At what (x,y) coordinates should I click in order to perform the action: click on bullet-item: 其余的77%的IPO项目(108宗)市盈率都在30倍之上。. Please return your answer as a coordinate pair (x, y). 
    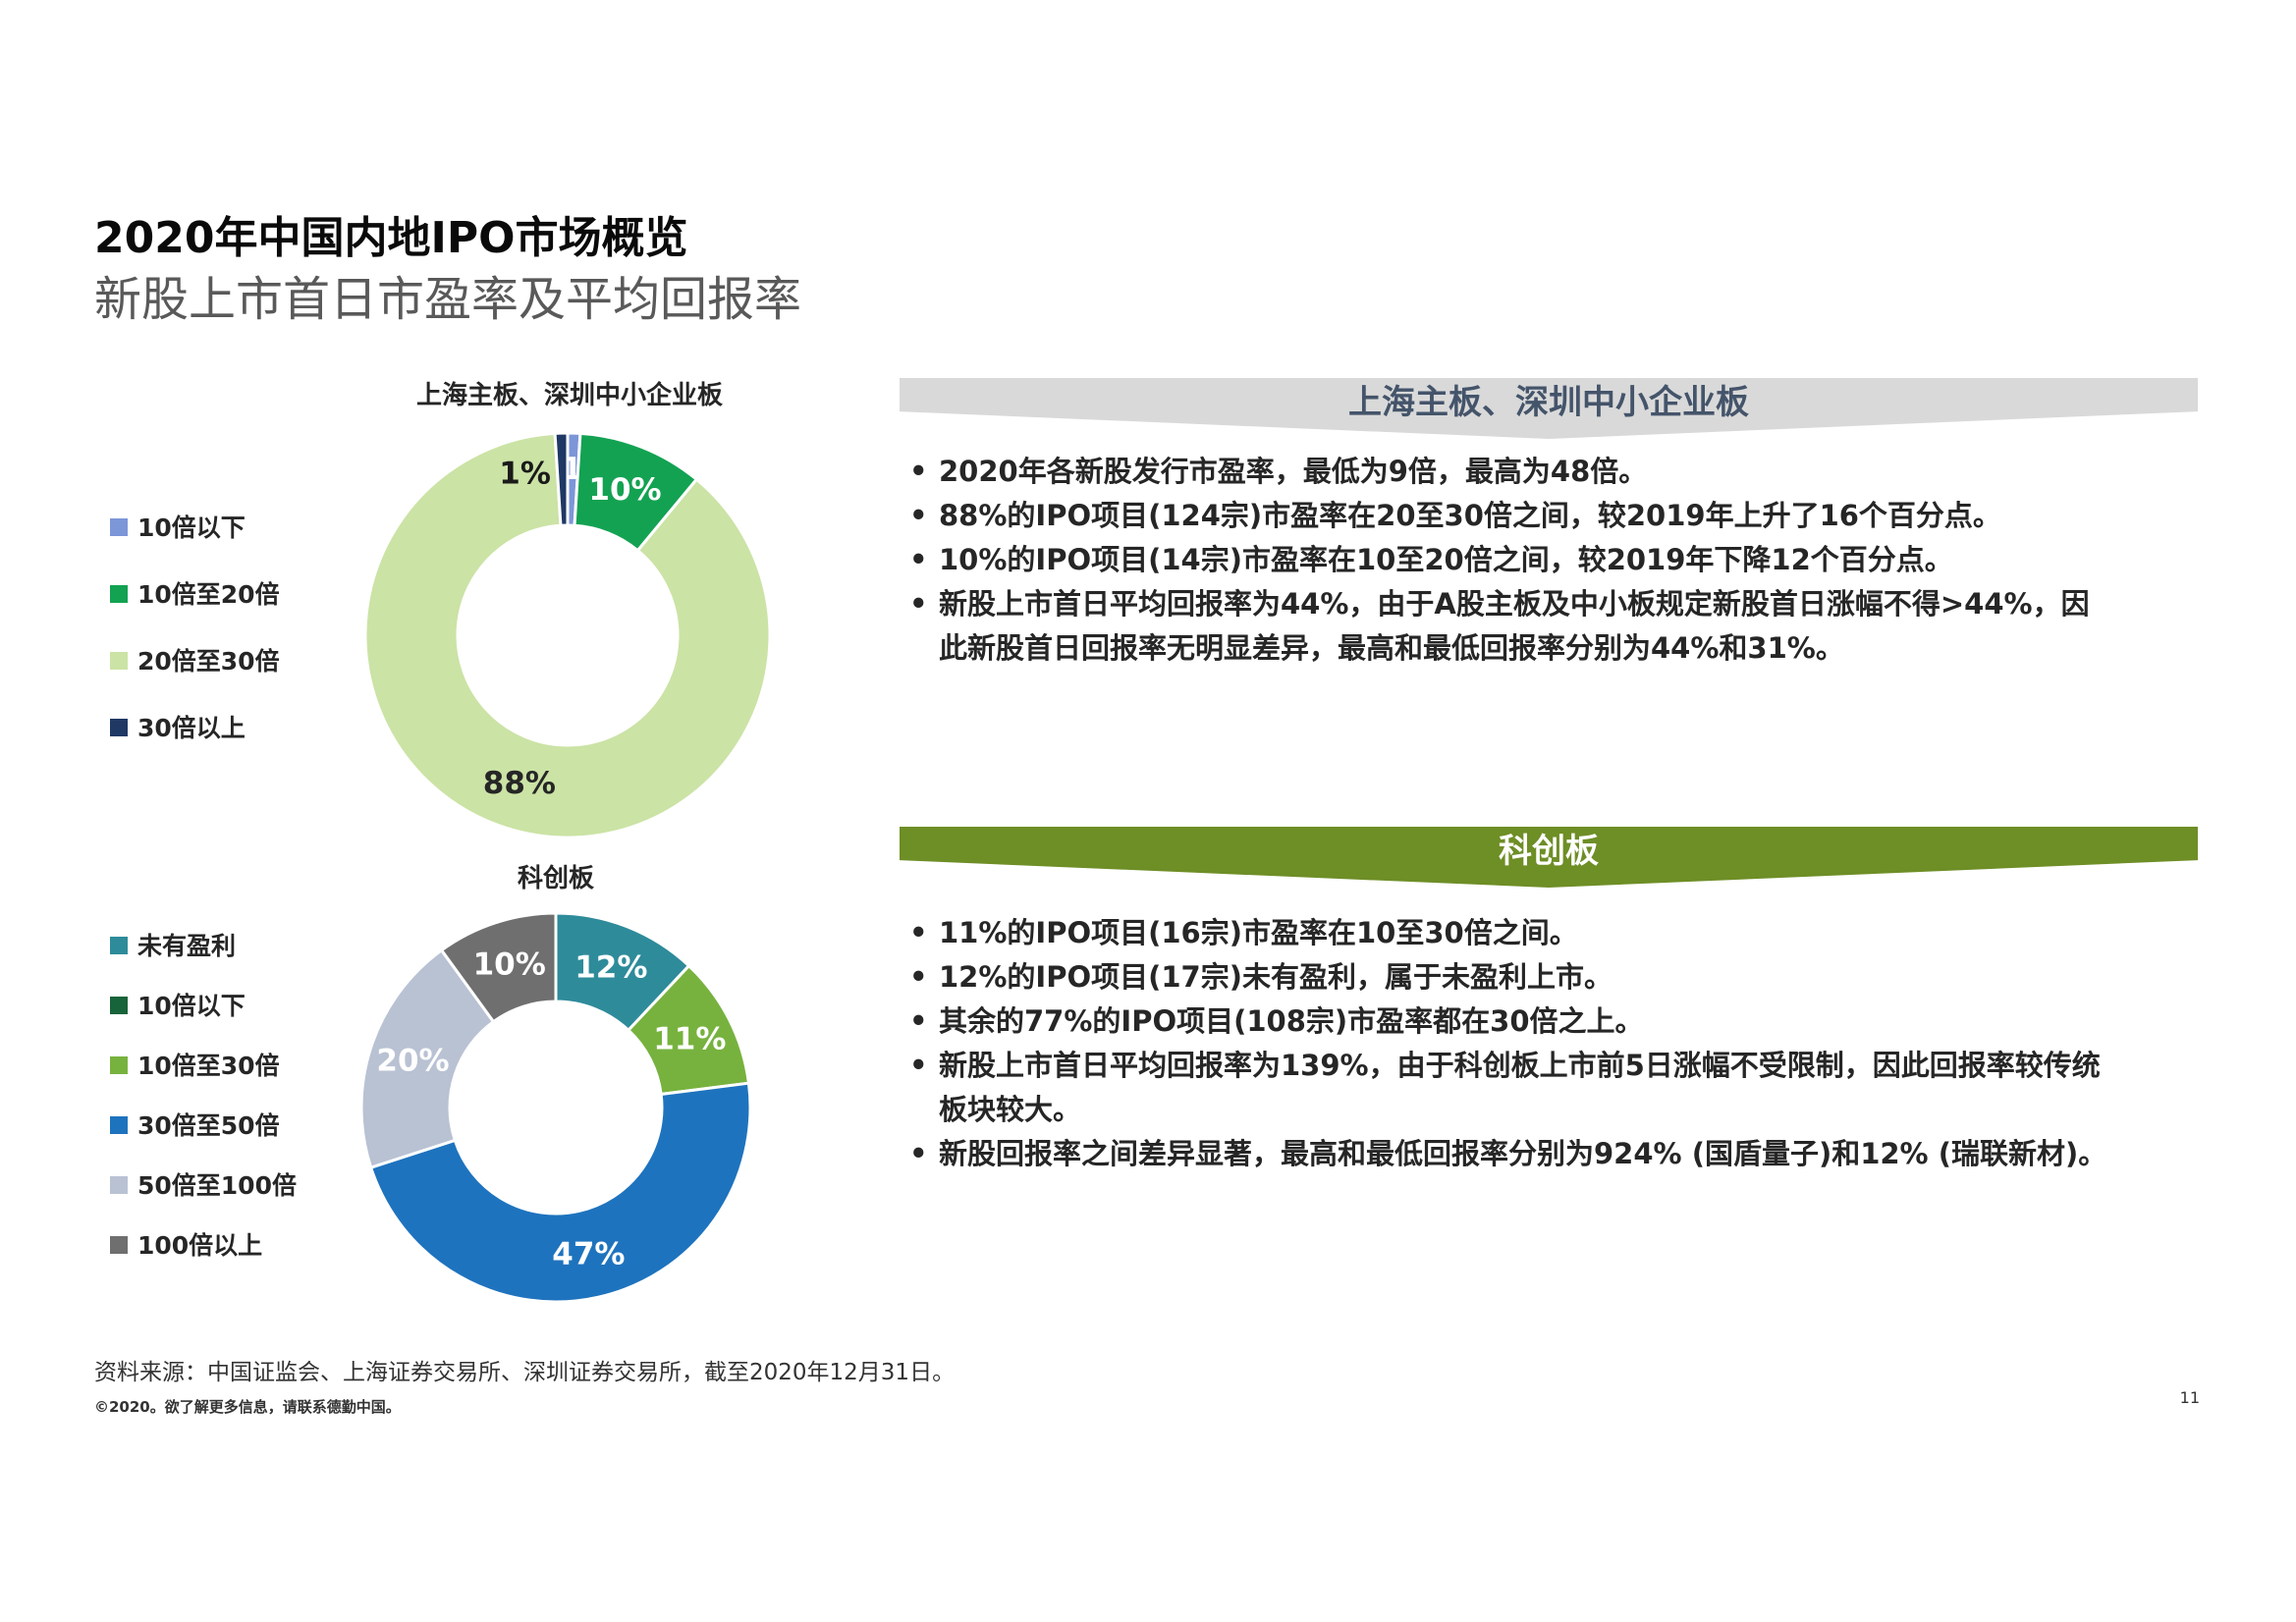
    Looking at the image, I should click on (1508, 1022).